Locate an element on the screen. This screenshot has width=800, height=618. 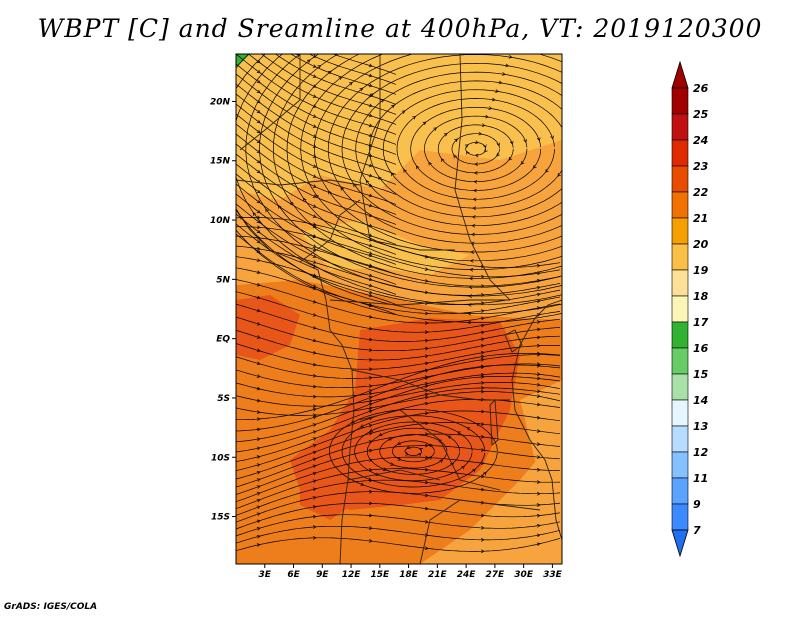
lon-tick-label: 18E is located at coordinates (409, 575).